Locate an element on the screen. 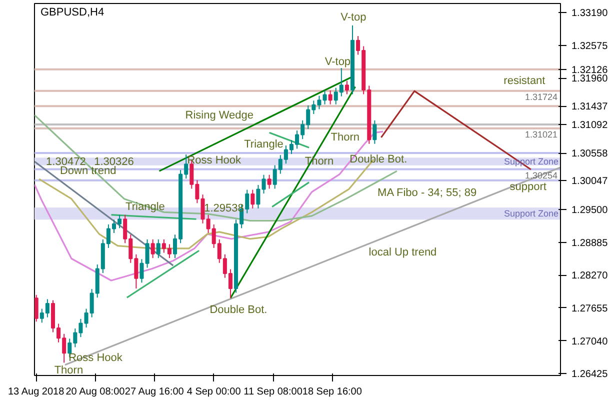  annotation: MA Fibo - 34; 55; 89 is located at coordinates (427, 192).